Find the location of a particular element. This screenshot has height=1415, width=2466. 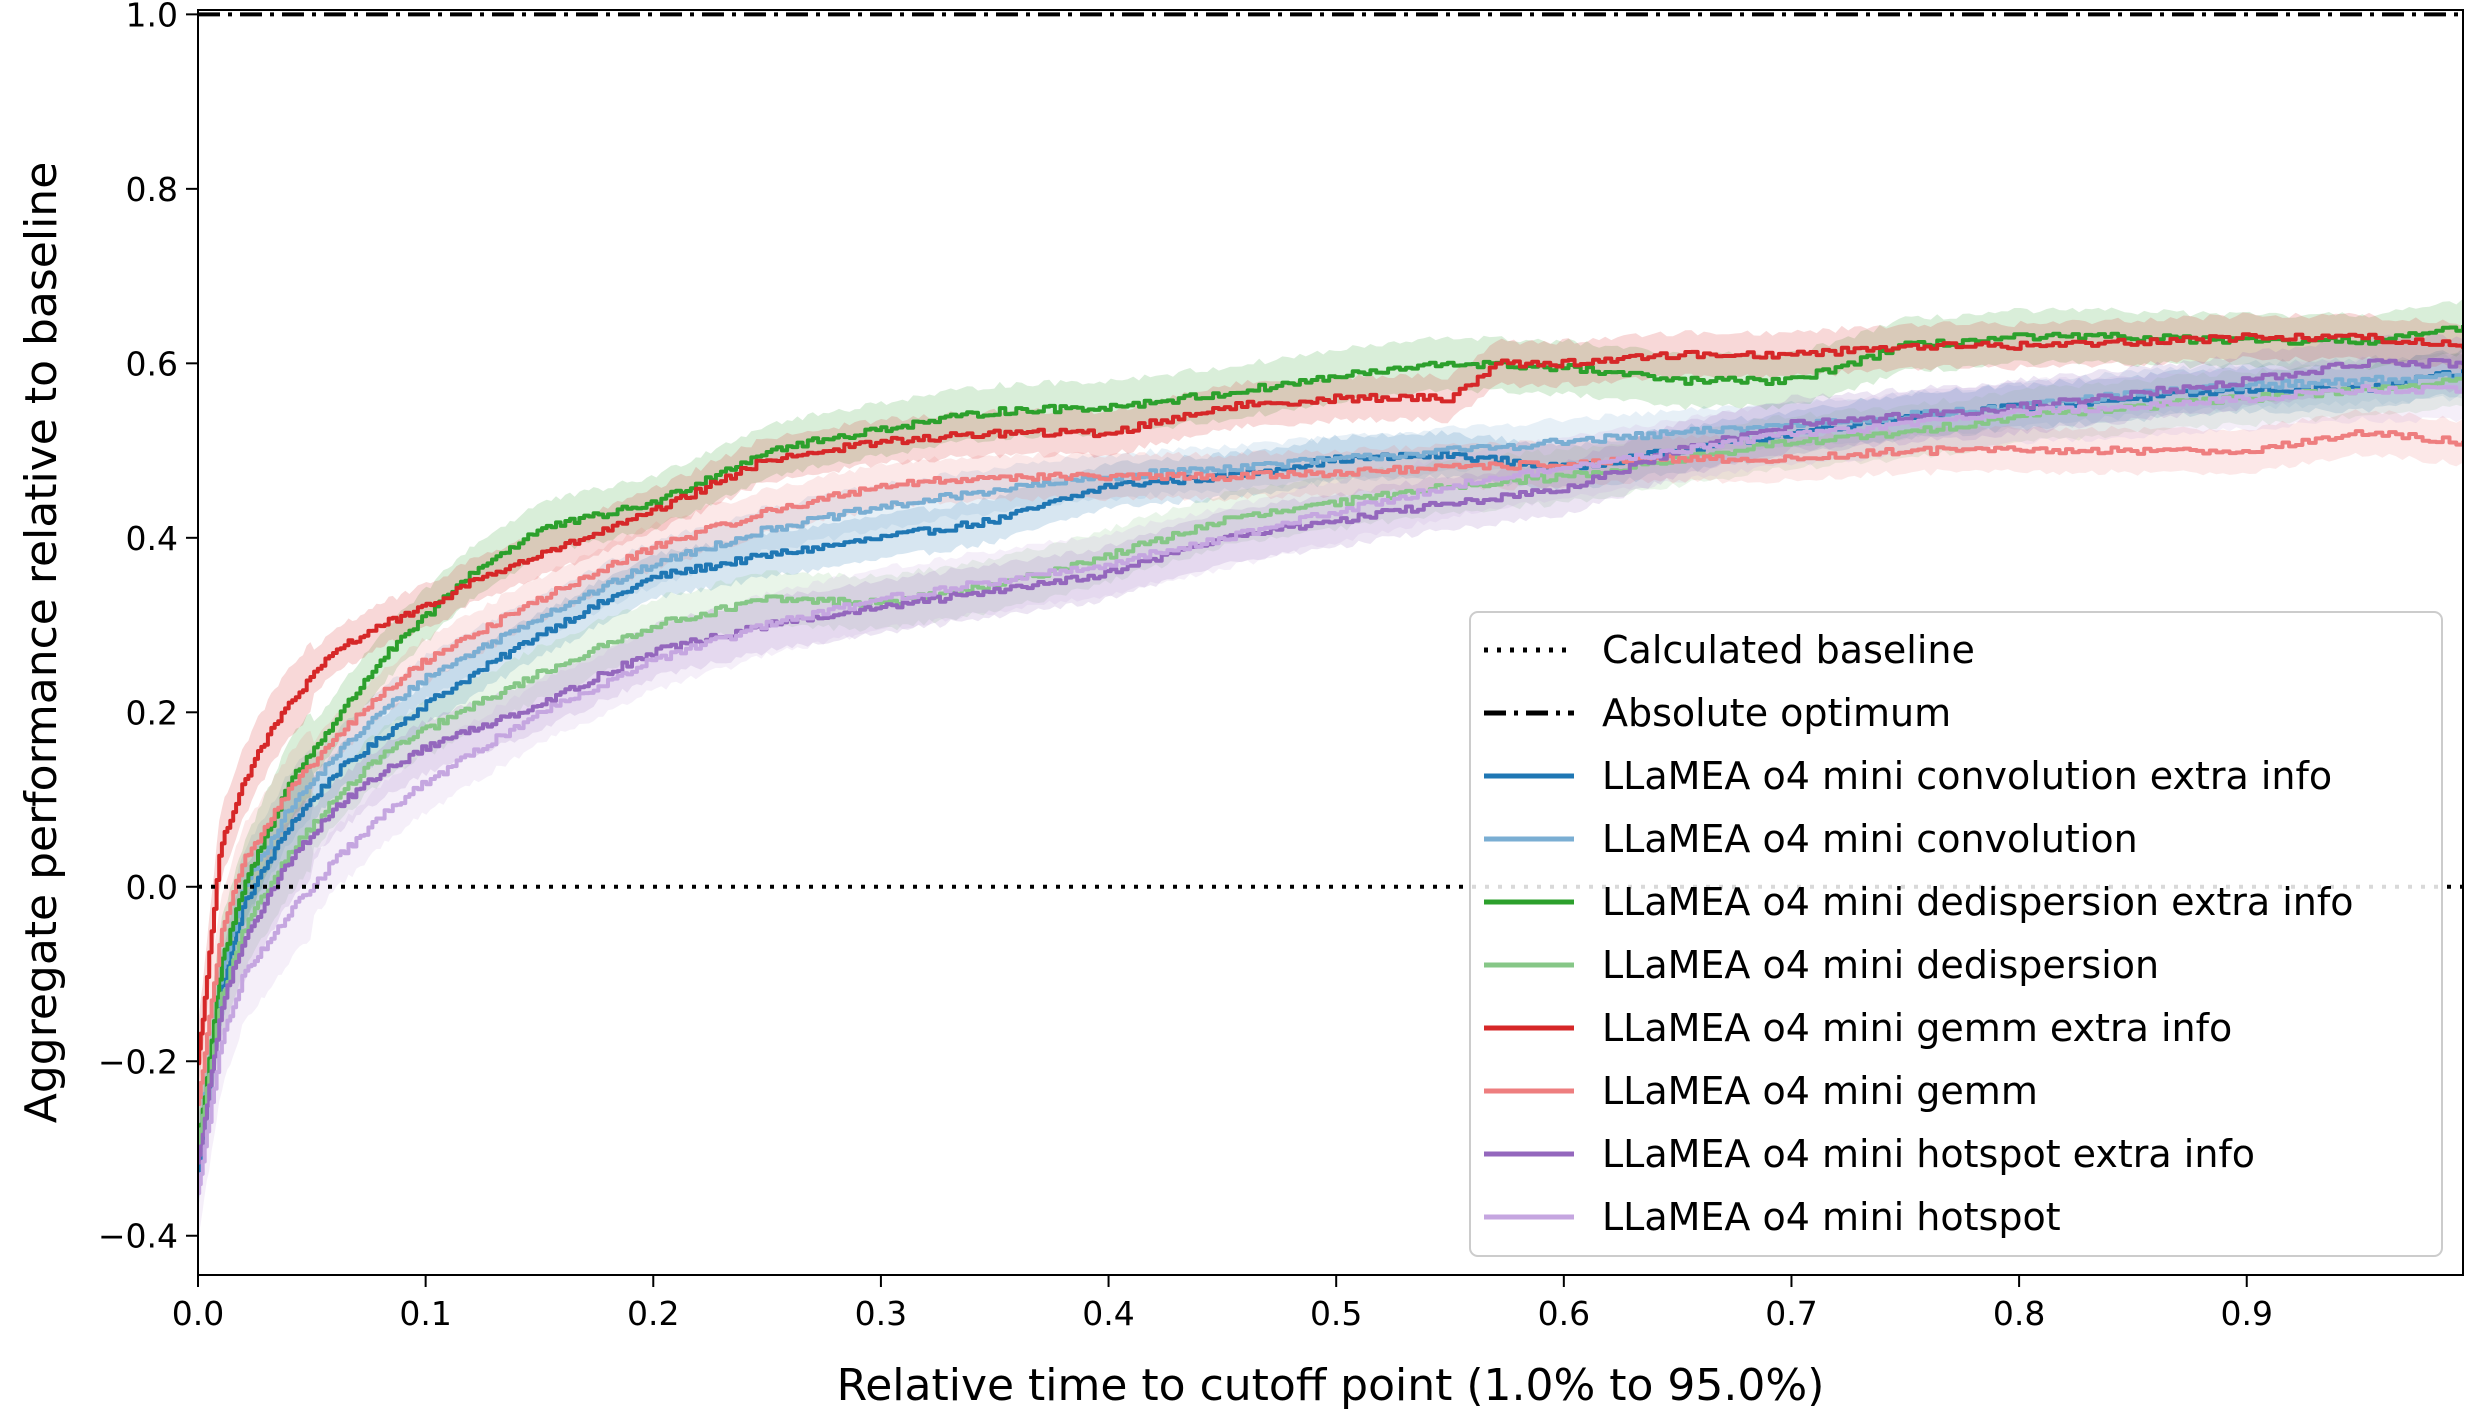

legend-label-calculated-baseline: Calculated baseline is located at coordinates (1788, 650).